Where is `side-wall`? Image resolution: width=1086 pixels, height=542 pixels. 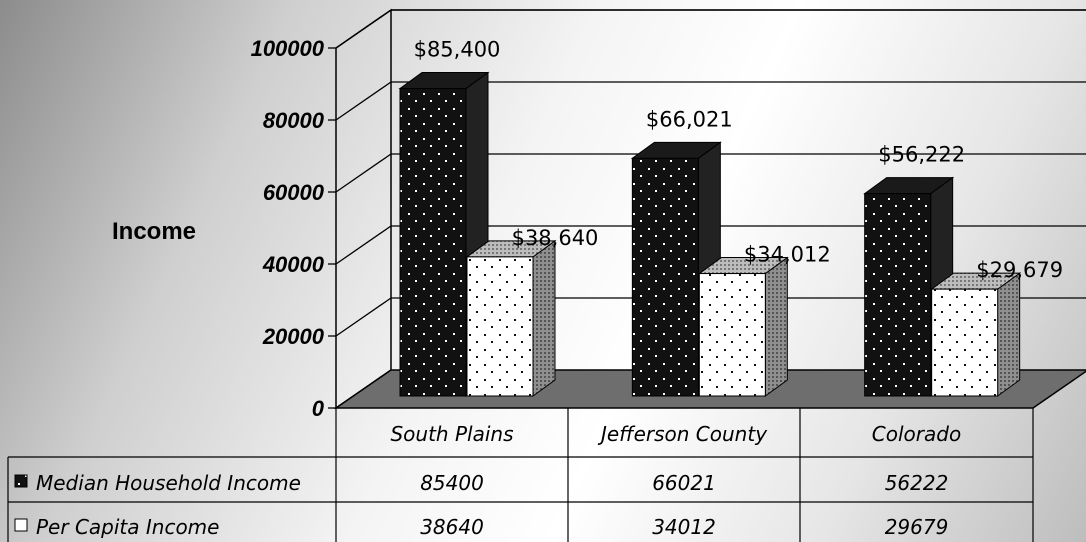 side-wall is located at coordinates (363, 209).